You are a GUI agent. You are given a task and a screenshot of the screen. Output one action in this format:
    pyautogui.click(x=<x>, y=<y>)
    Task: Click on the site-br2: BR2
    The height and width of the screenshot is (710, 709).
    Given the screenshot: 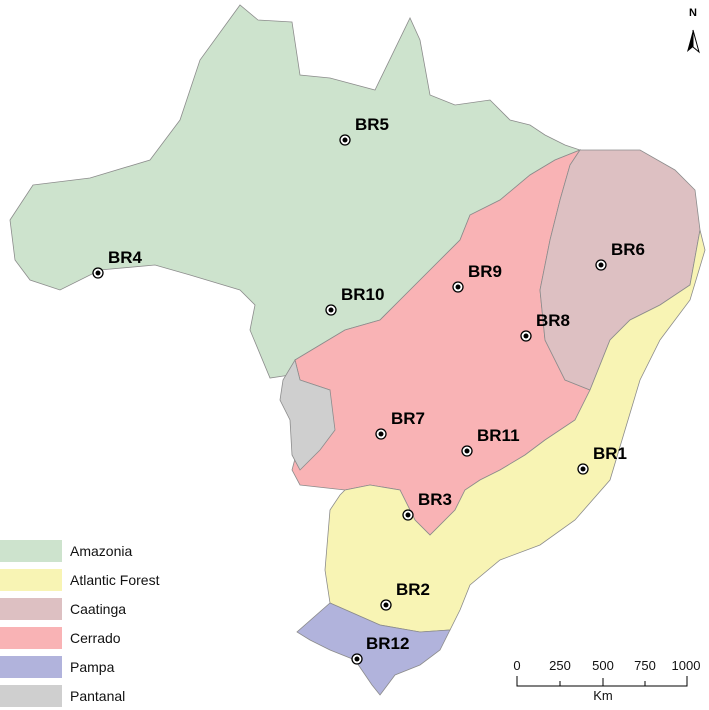 What is the action you would take?
    pyautogui.click(x=405, y=595)
    